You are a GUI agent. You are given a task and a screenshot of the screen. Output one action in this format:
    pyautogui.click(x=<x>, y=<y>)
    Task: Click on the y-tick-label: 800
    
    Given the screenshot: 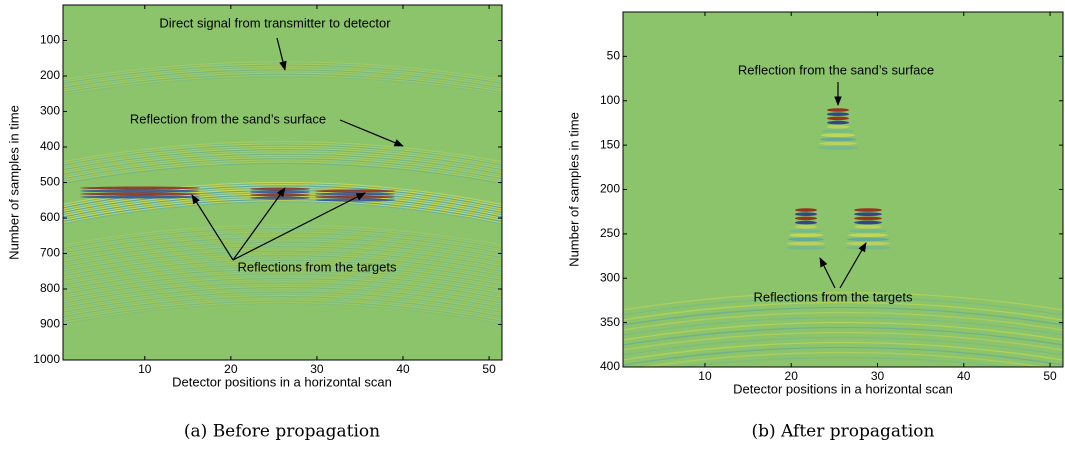 What is the action you would take?
    pyautogui.click(x=50, y=288)
    